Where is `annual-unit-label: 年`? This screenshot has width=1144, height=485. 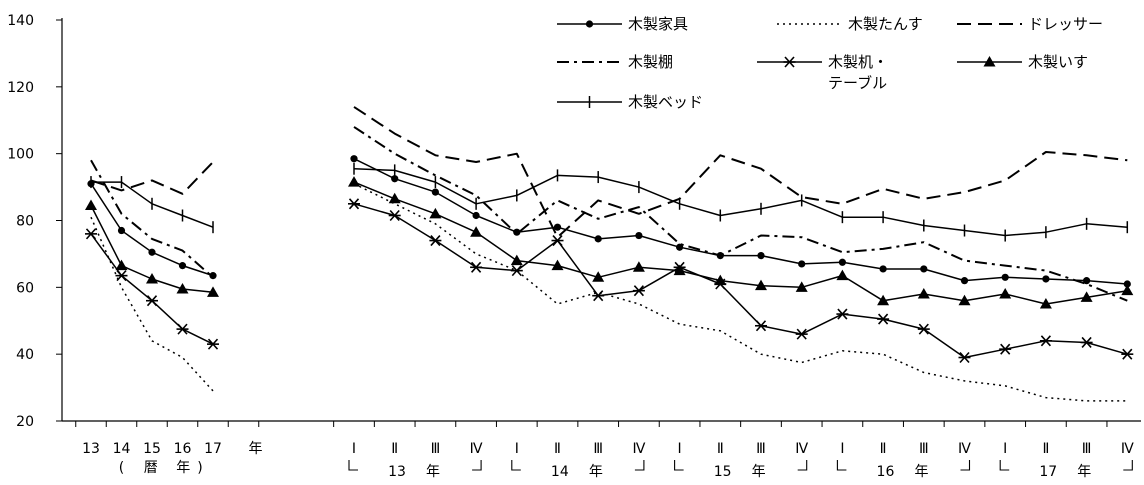 annual-unit-label: 年 is located at coordinates (256, 449).